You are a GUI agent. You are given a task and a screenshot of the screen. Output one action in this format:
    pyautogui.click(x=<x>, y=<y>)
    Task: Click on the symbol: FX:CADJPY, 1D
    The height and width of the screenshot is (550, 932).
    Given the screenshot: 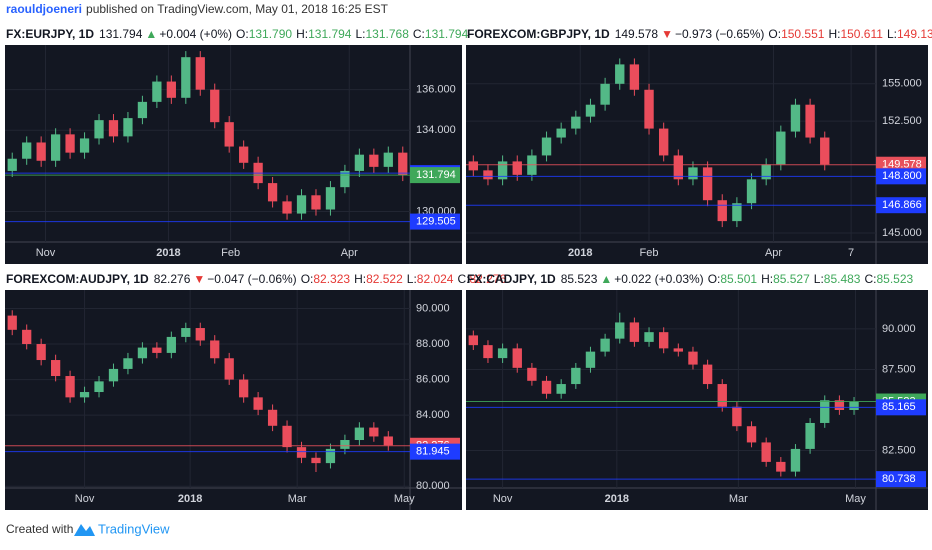 What is the action you would take?
    pyautogui.click(x=511, y=279)
    